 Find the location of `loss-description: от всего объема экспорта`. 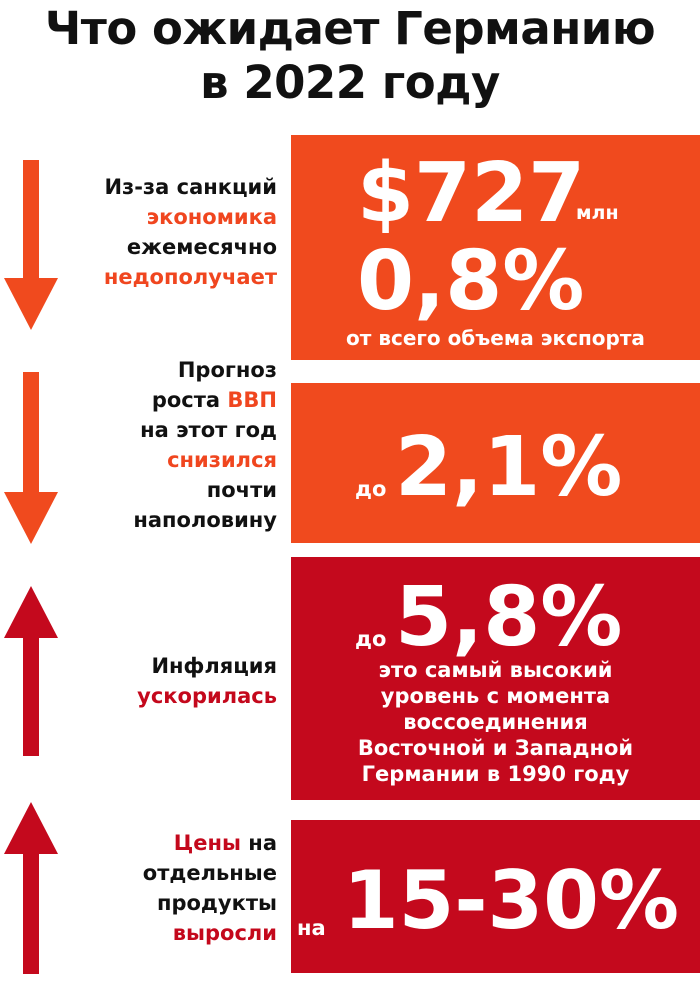

loss-description: от всего объема экспорта is located at coordinates (495, 338).